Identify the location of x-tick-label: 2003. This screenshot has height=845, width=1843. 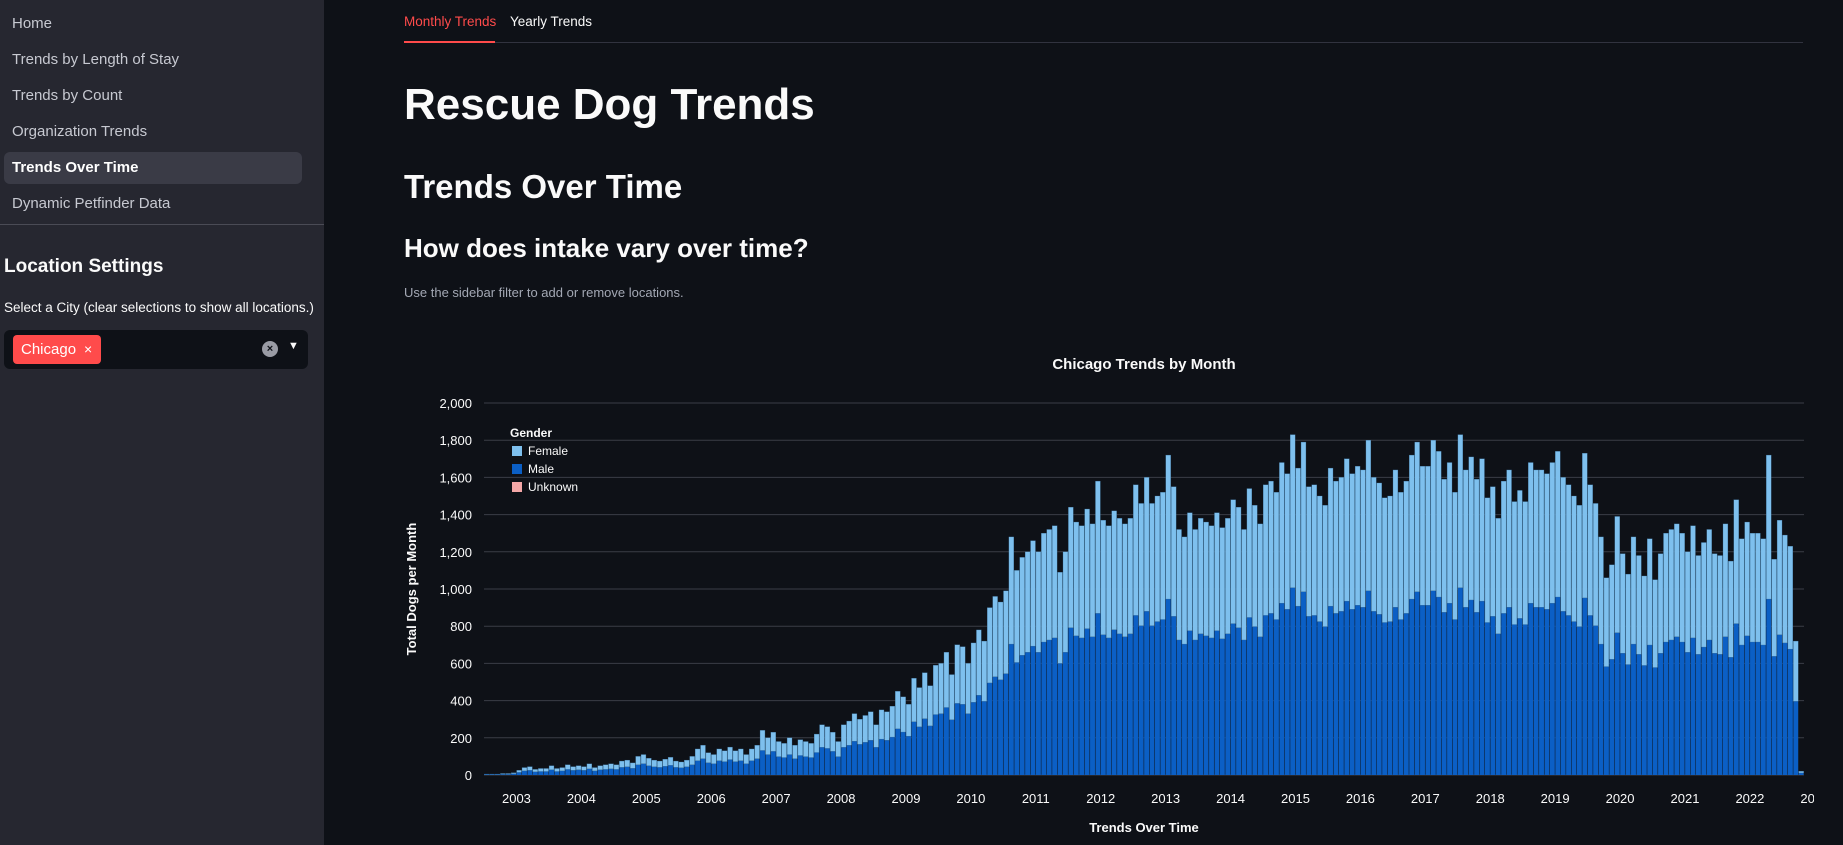
(516, 798).